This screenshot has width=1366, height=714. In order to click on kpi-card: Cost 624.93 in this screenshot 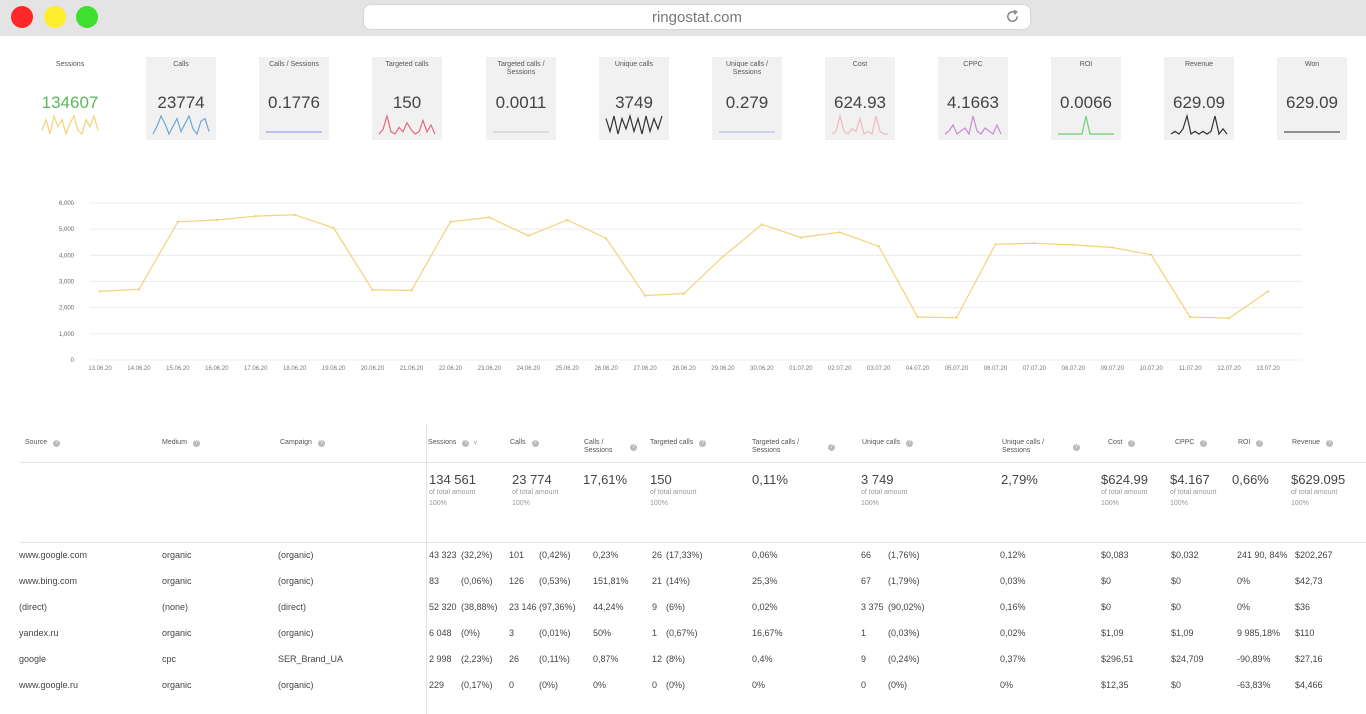, I will do `click(860, 98)`.